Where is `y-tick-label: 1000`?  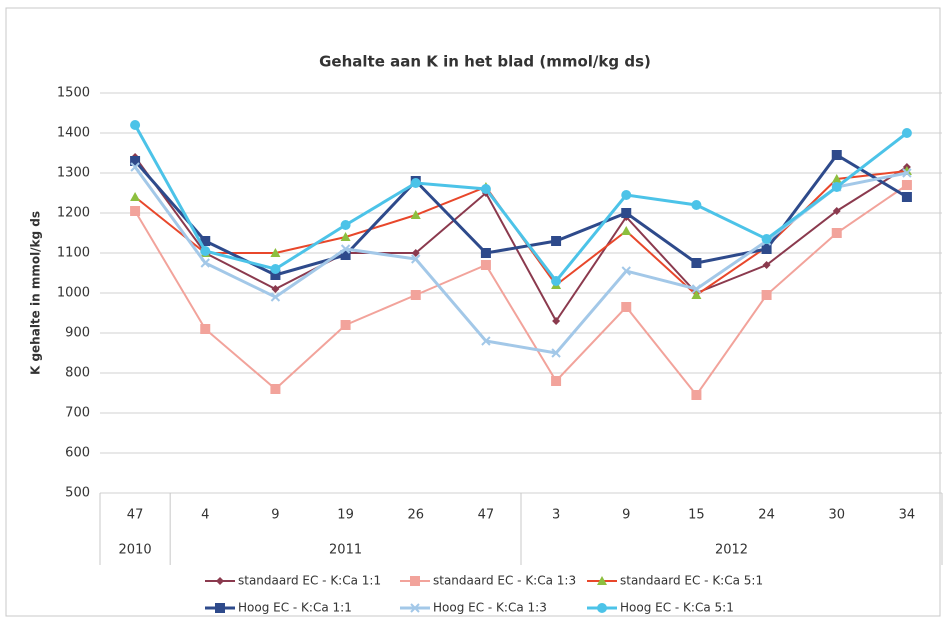
y-tick-label: 1000 is located at coordinates (73, 293).